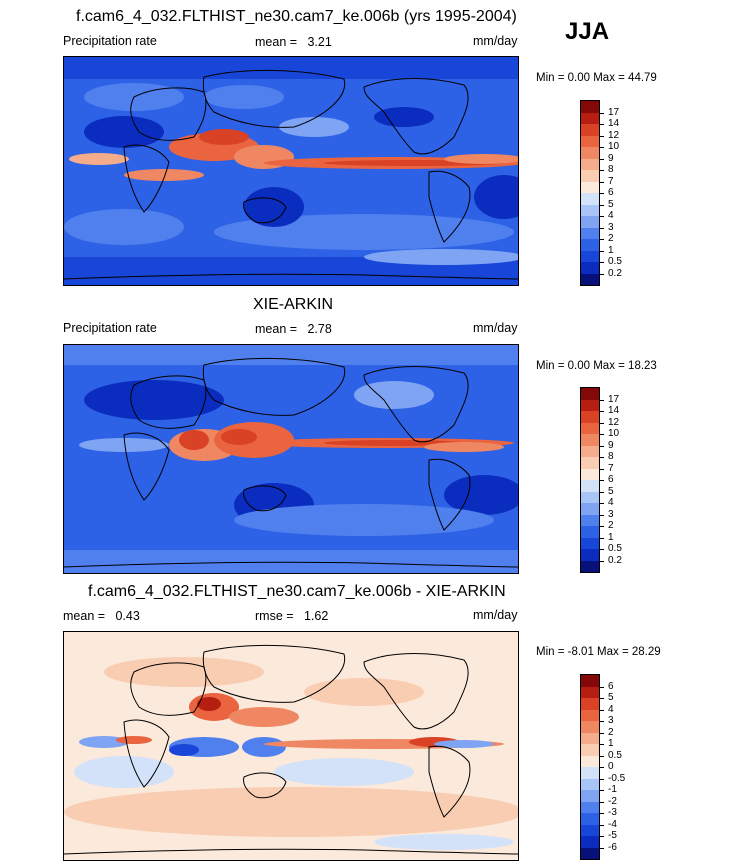 This screenshot has height=865, width=732. What do you see at coordinates (612, 812) in the screenshot?
I see `colorbar-level-label: -3` at bounding box center [612, 812].